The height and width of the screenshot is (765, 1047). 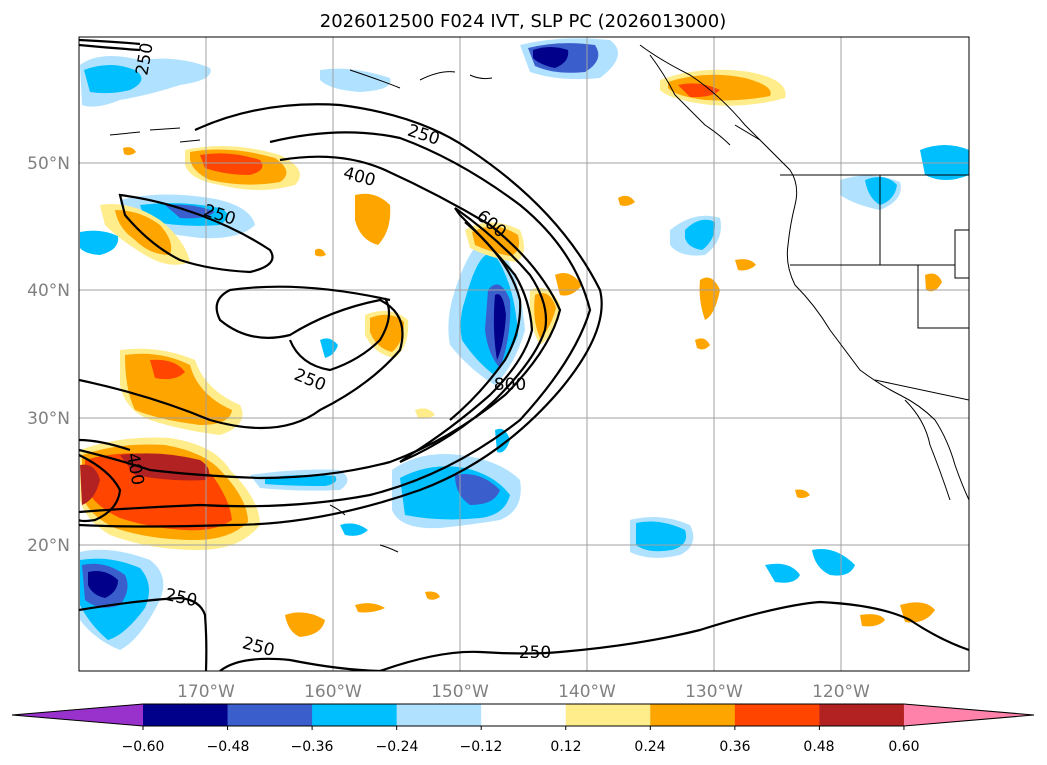 I want to click on colorbar-tick-label: −0.24, so click(x=397, y=747).